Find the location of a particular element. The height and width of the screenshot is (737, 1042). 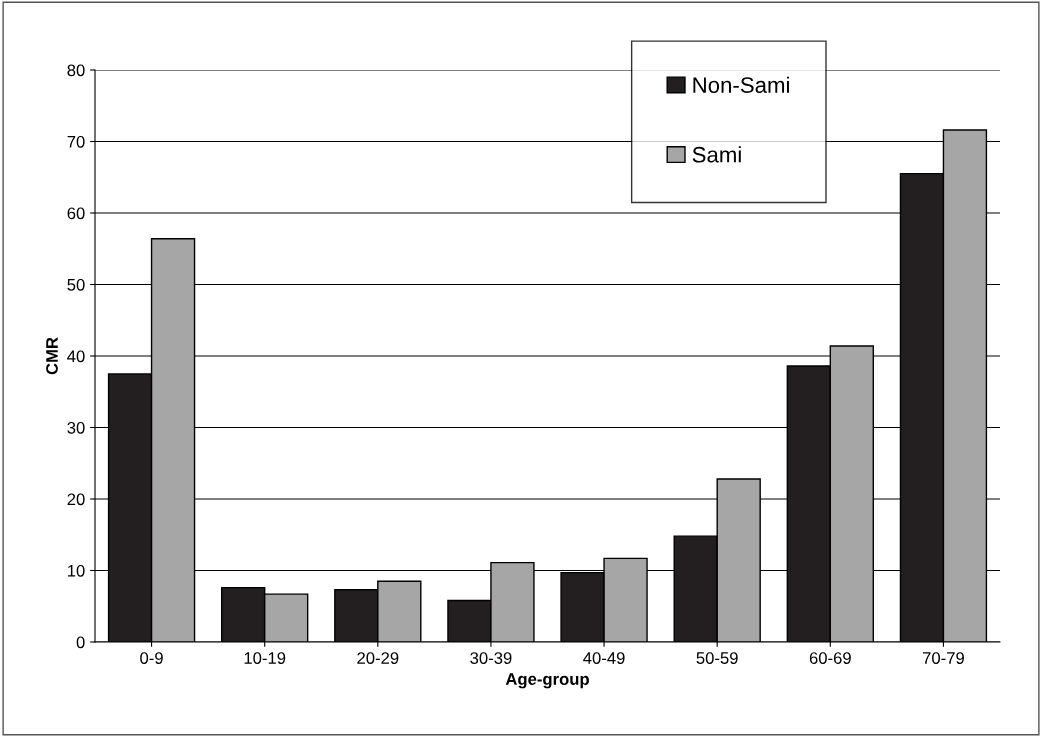

x-tick-label: 0-9 is located at coordinates (151, 658).